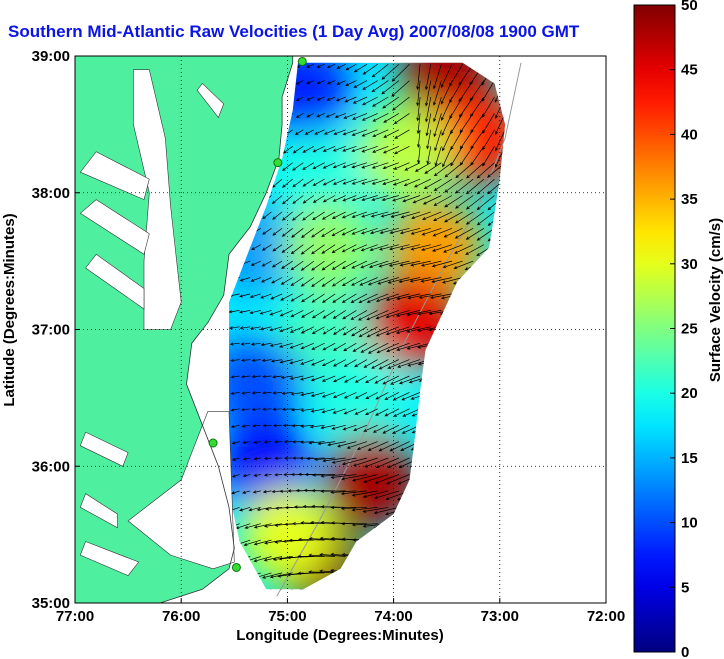  Describe the element at coordinates (51, 603) in the screenshot. I see `y-tick-label: 35:00` at that location.